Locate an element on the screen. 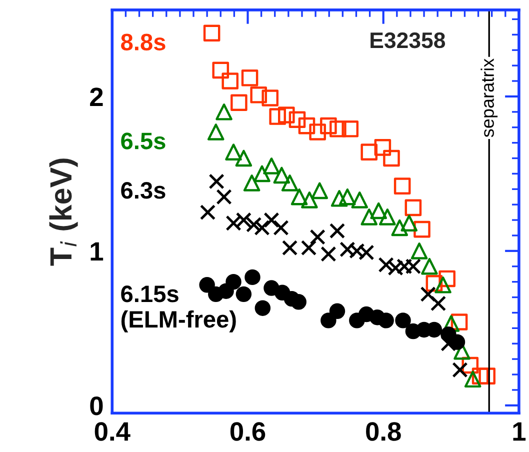 The height and width of the screenshot is (452, 529). x-tick-label: 0.8 is located at coordinates (383, 431).